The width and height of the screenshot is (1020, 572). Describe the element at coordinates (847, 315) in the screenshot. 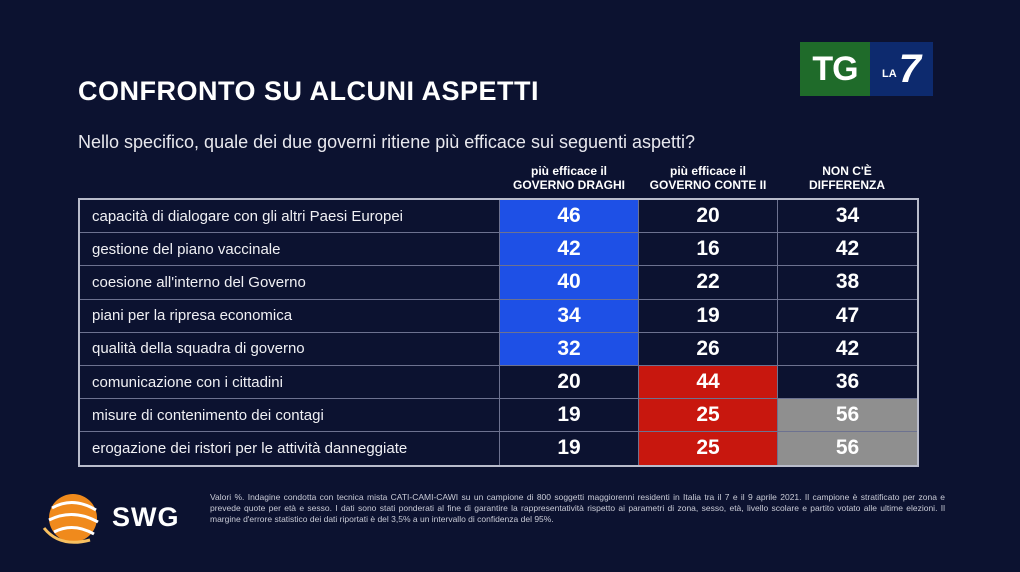

I see `value-cell-no-difference: 47` at that location.